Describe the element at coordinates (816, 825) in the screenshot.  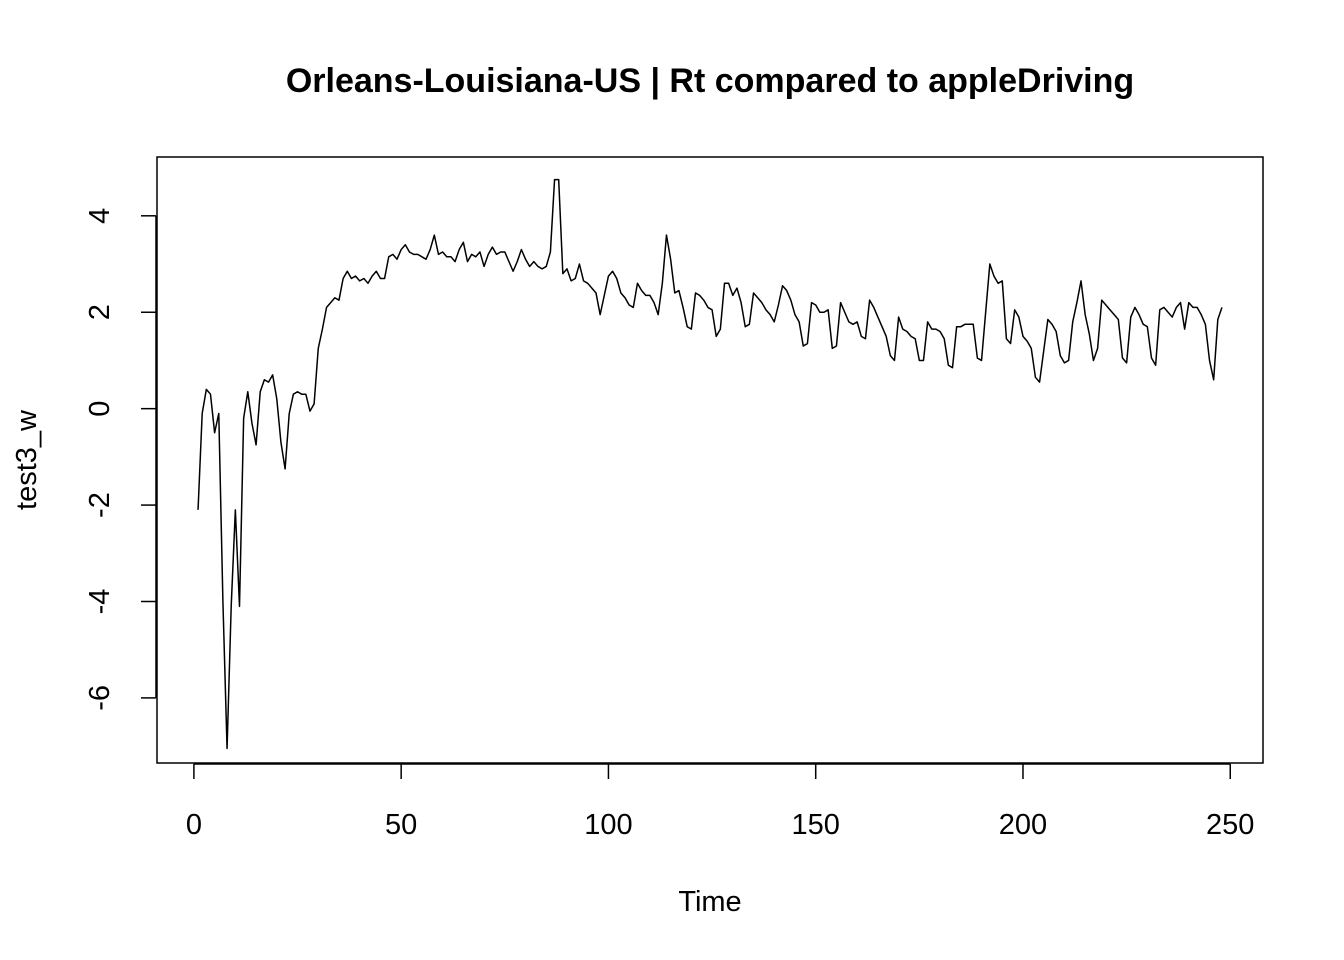
I see `x-tick-label: 150` at that location.